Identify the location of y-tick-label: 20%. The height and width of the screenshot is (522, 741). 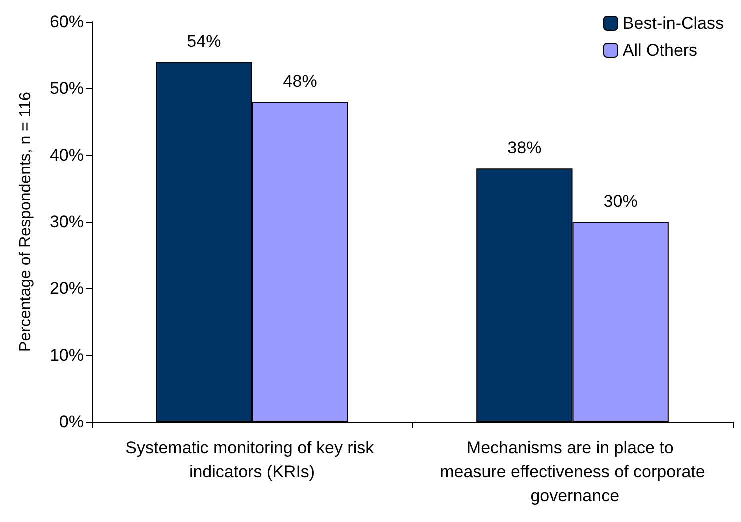
(67, 288).